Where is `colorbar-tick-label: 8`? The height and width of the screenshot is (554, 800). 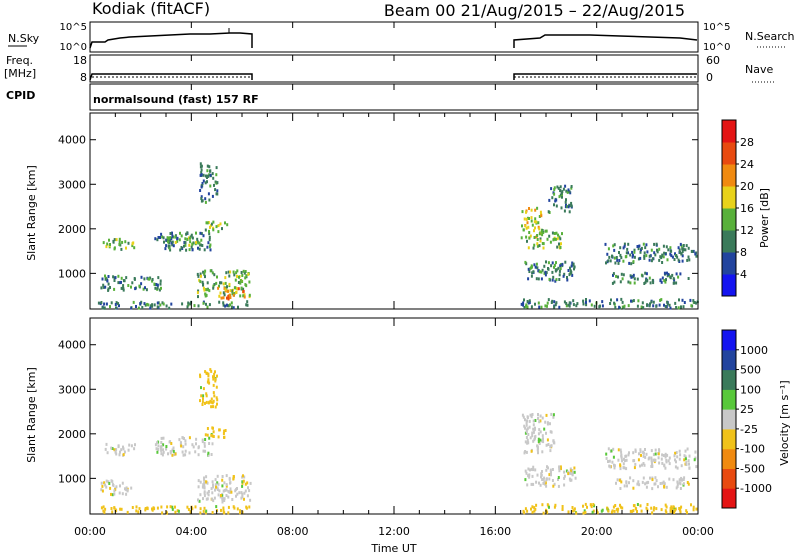
colorbar-tick-label: 8 is located at coordinates (743, 252).